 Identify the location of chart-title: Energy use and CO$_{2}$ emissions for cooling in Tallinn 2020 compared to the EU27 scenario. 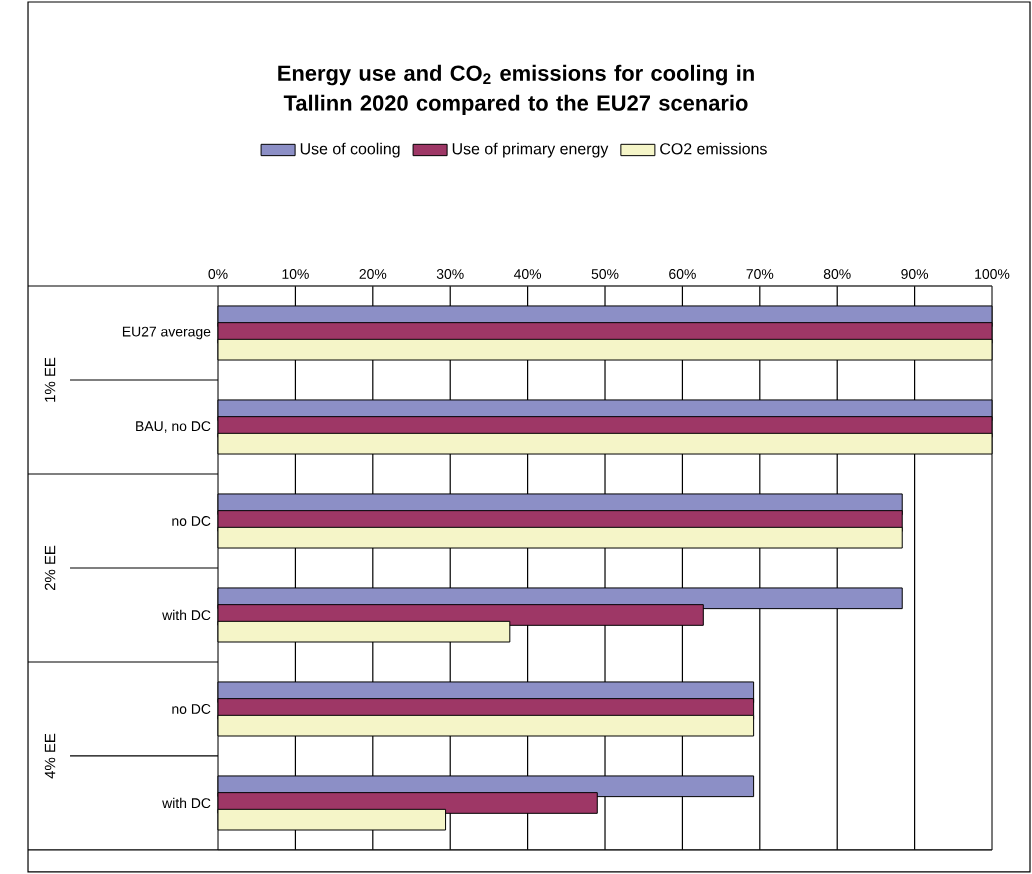
(516, 90).